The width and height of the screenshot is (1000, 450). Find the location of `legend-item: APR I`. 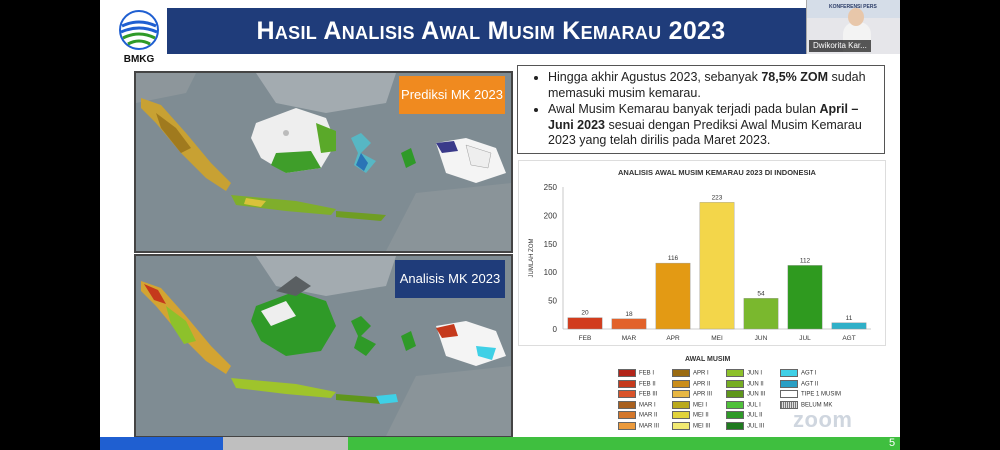

legend-item: APR I is located at coordinates (690, 373).